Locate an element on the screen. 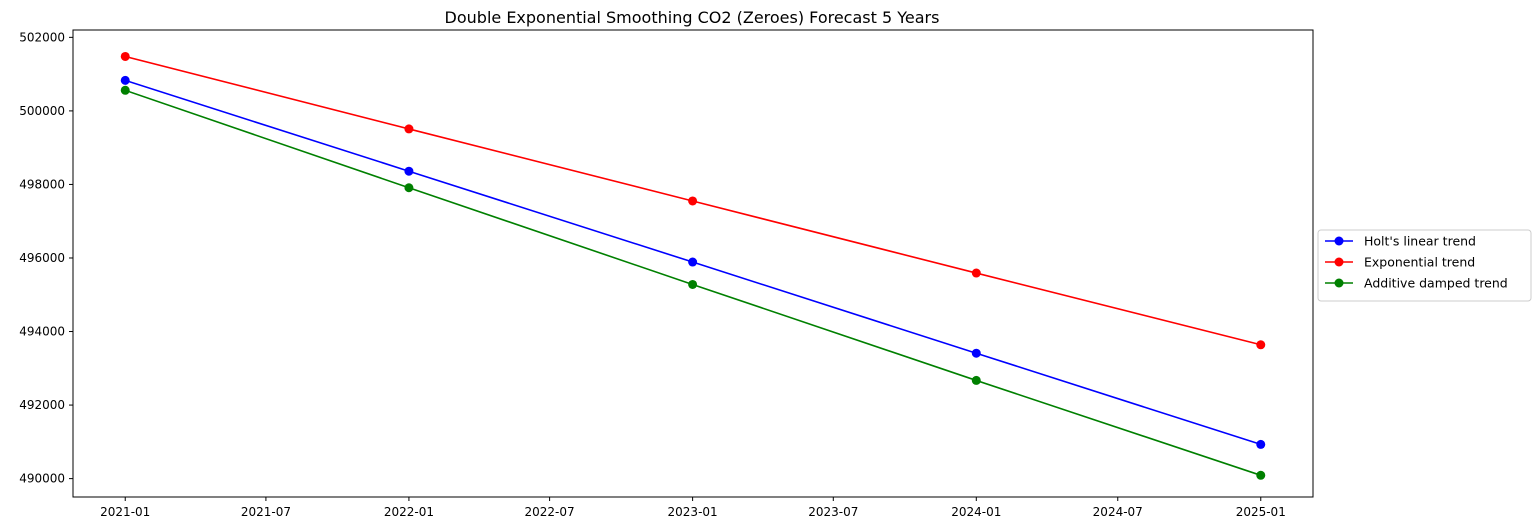  x-tick-label: 2023-01 is located at coordinates (693, 512).